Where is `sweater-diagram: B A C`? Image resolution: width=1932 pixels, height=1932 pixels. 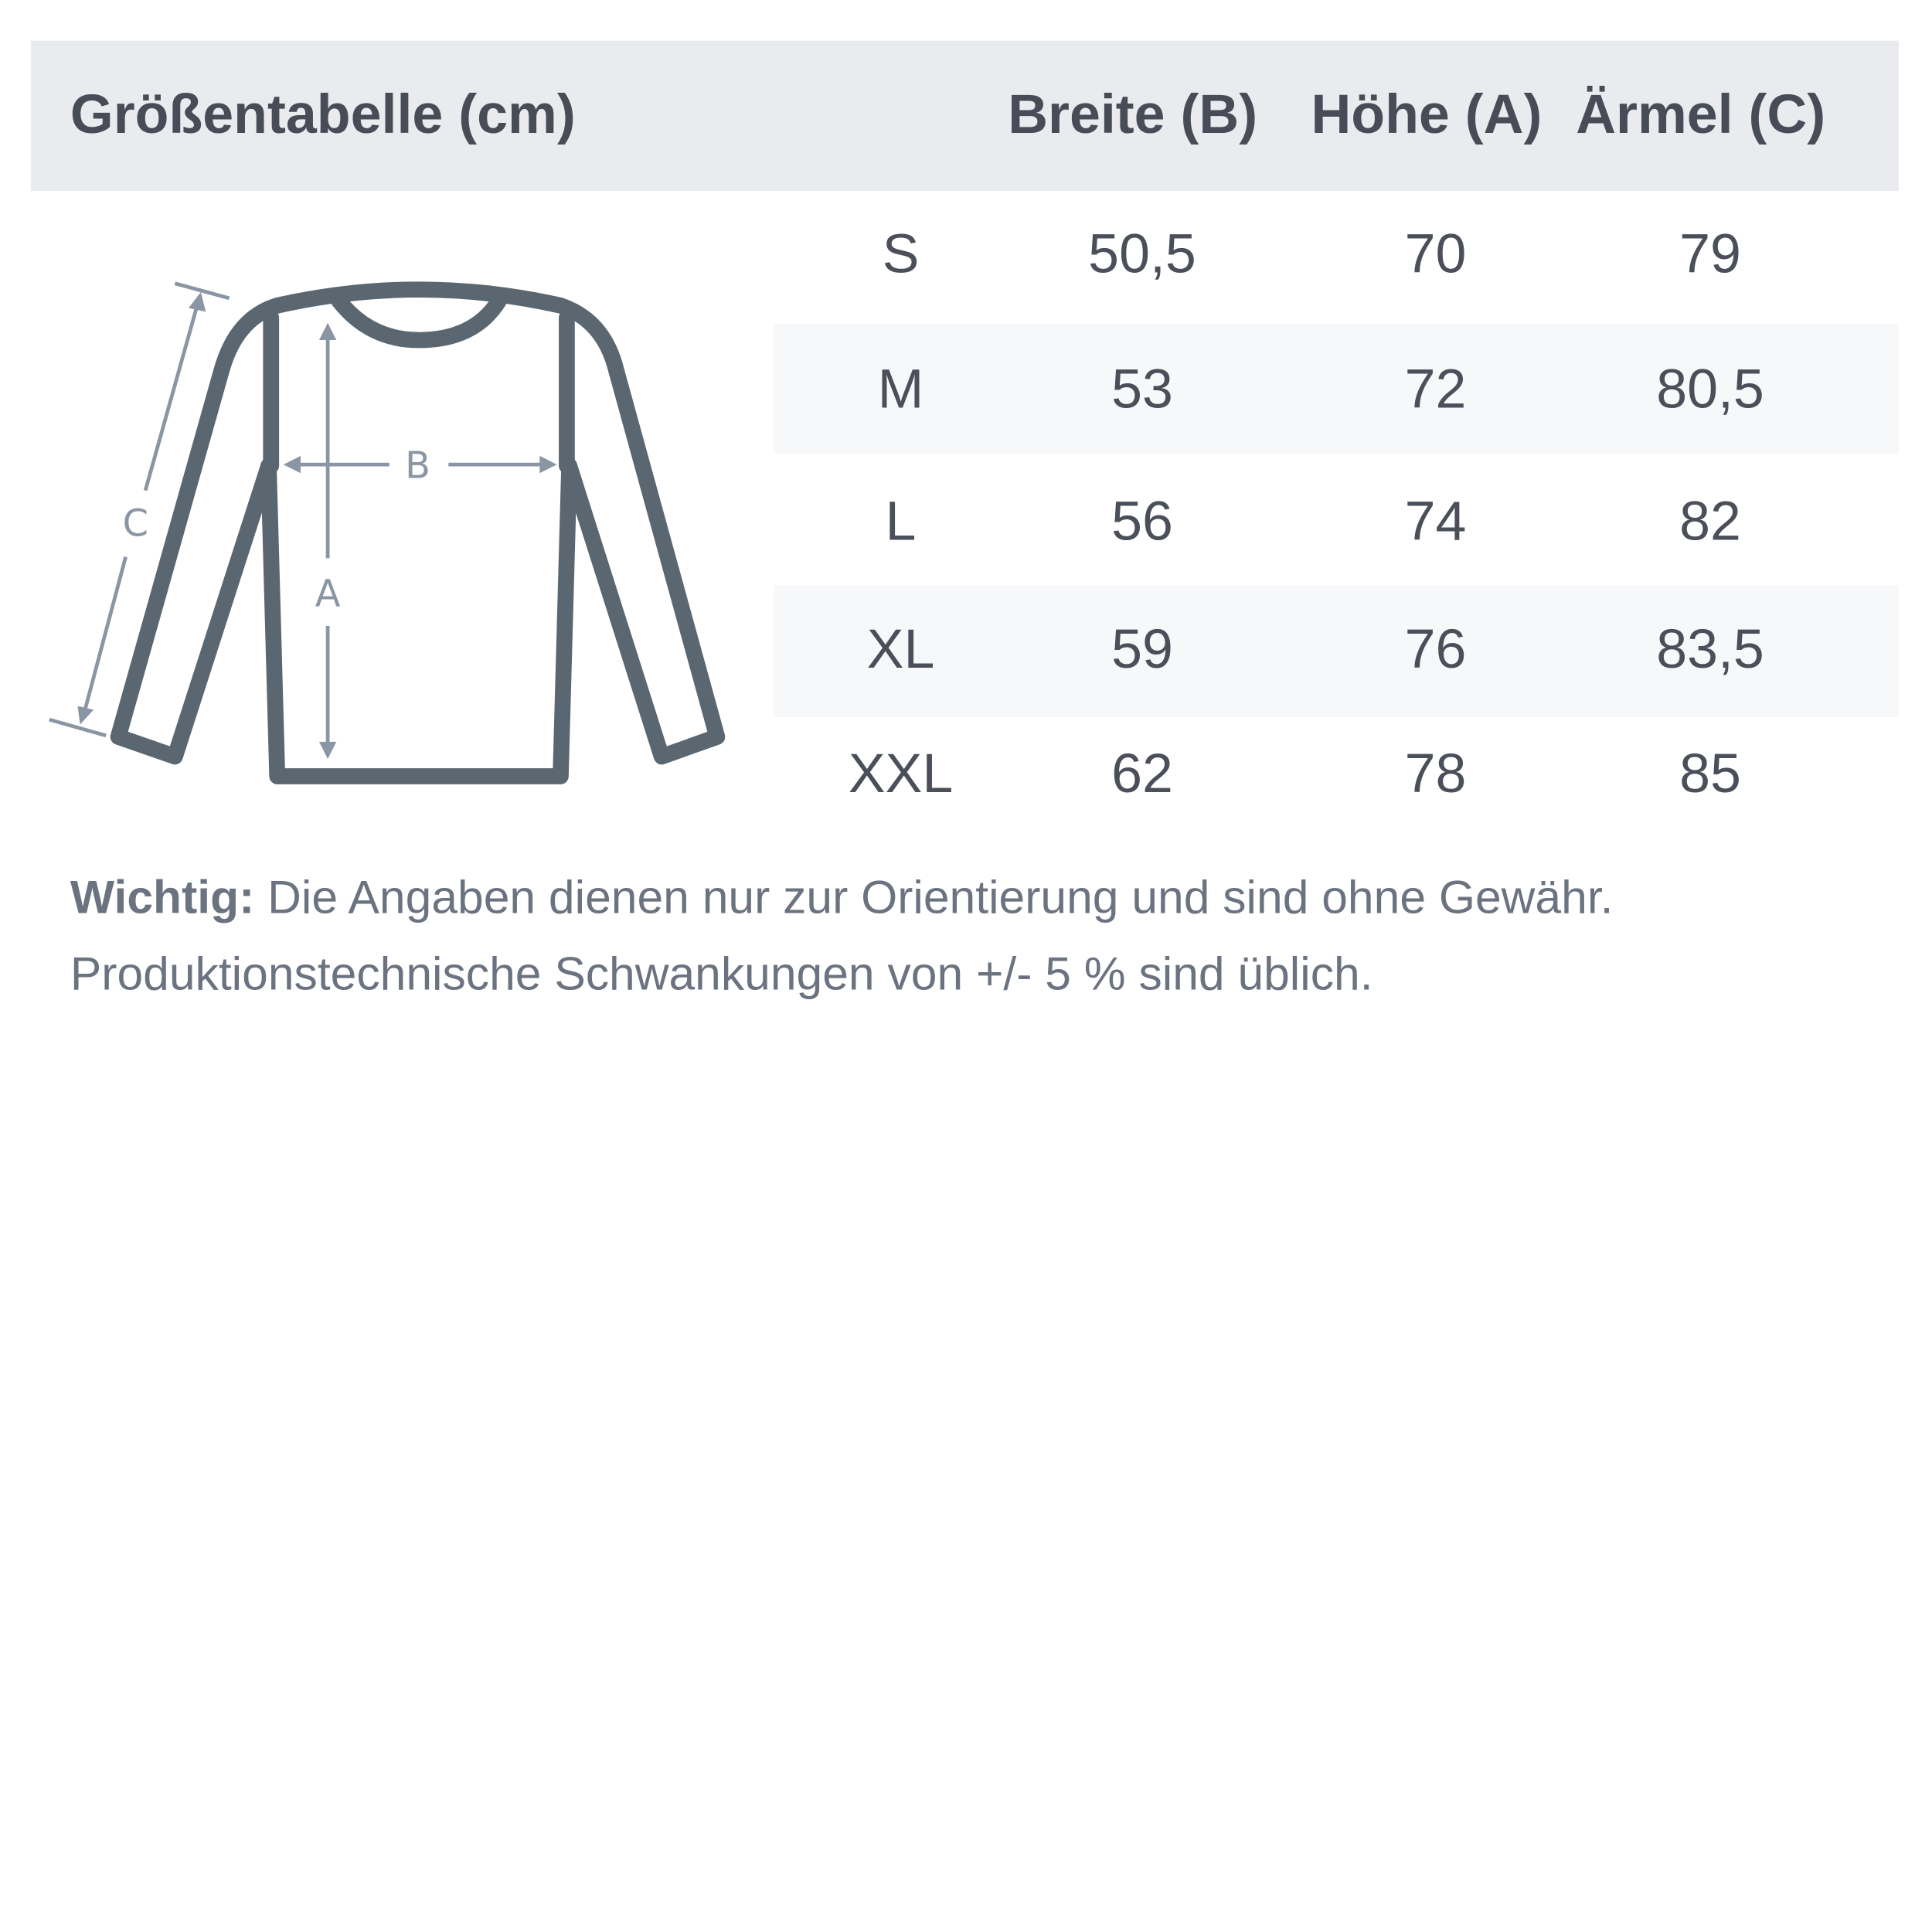
sweater-diagram: B A C is located at coordinates (388, 532).